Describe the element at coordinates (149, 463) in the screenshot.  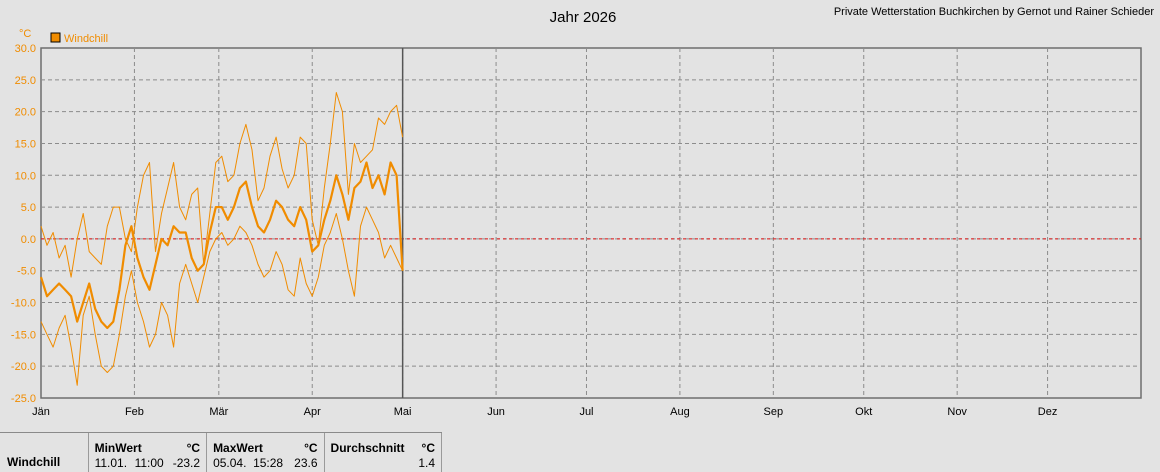
I see `stats-min-time: 11:00` at that location.